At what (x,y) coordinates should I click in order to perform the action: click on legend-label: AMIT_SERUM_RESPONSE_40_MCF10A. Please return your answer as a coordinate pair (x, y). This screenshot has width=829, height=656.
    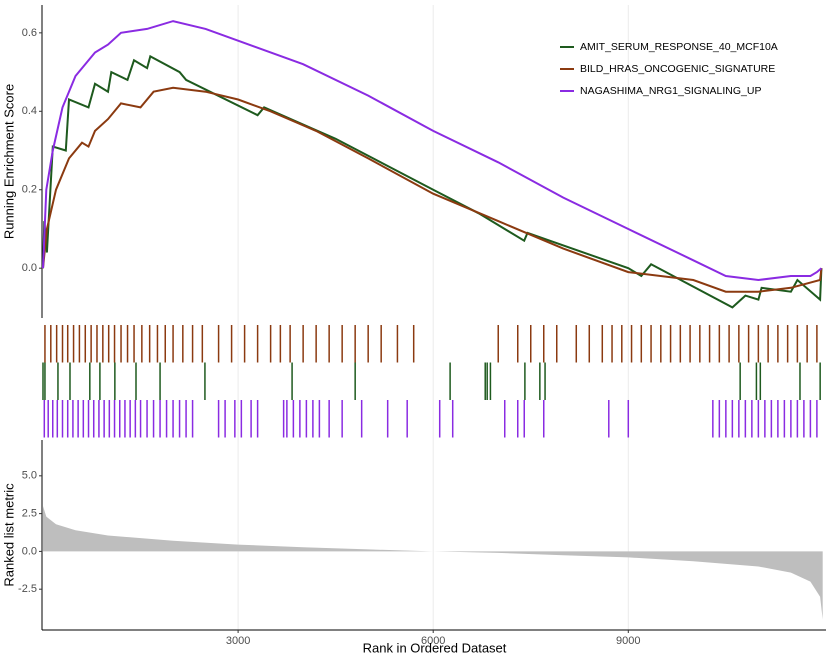
    Looking at the image, I should click on (679, 47).